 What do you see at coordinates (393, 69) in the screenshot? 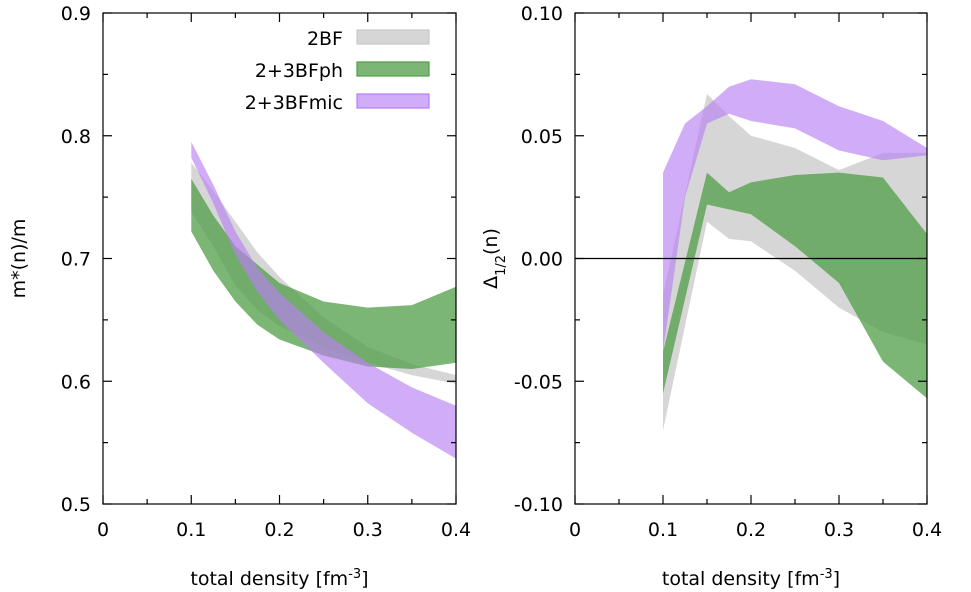
I see `legend-swatch-2plus3bfph` at bounding box center [393, 69].